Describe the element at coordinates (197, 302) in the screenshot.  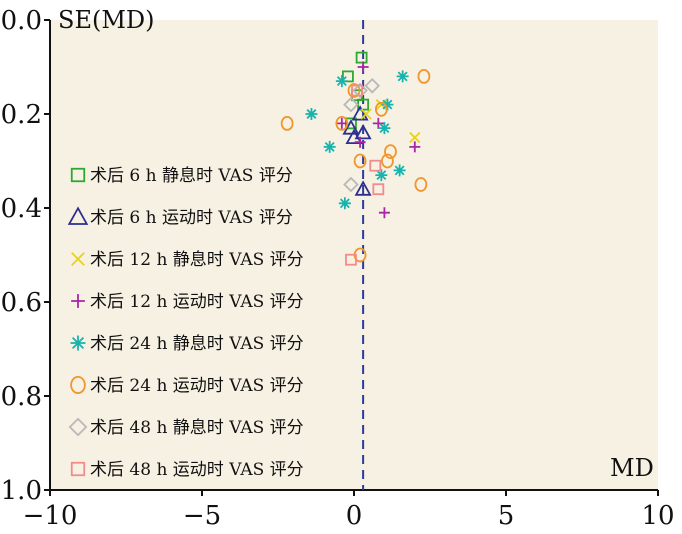
I see `legend-label: 术后 12 h 运动时 VAS 评分` at that location.